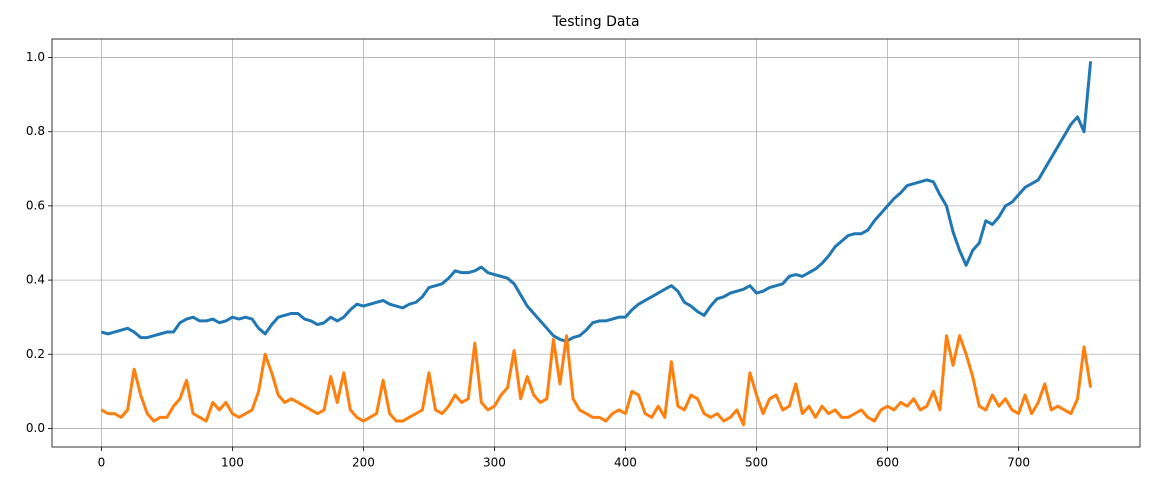 The height and width of the screenshot is (481, 1167). Describe the element at coordinates (232, 463) in the screenshot. I see `x-tick-label: 100` at that location.